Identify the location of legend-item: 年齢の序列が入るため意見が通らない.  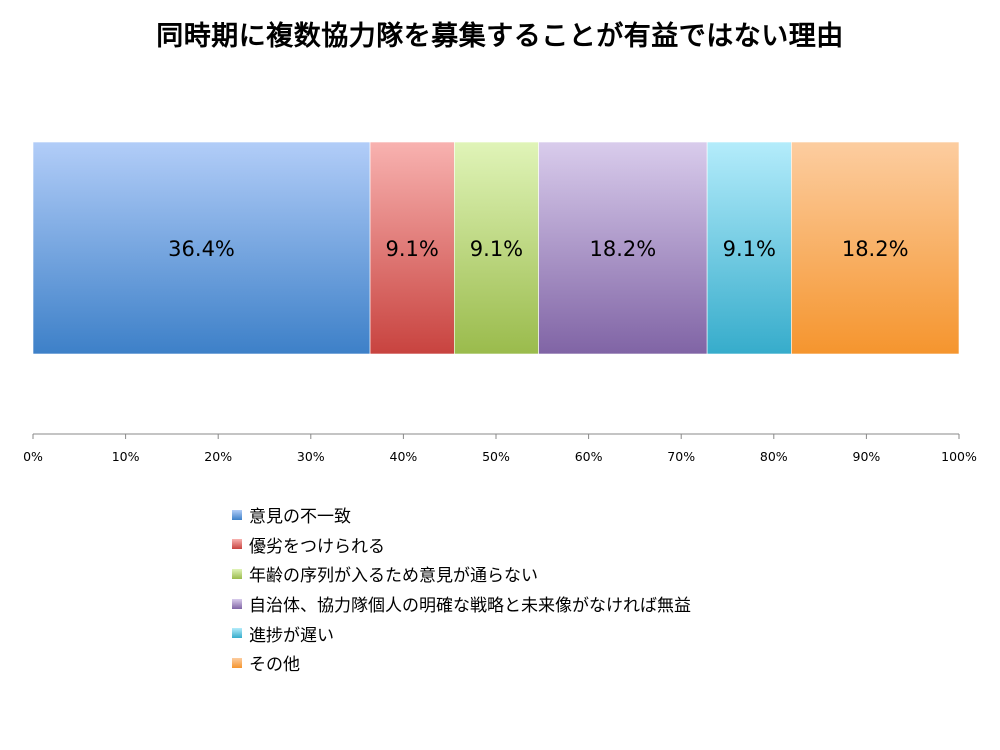
(461, 574).